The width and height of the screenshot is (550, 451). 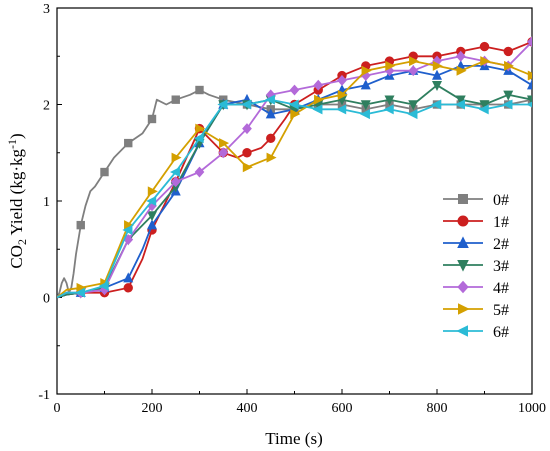 I want to click on y-tick-label: 2, so click(x=46, y=106).